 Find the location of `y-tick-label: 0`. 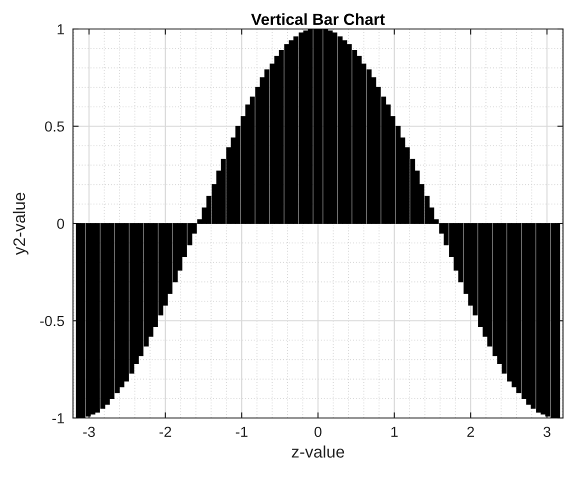

y-tick-label: 0 is located at coordinates (60, 223).